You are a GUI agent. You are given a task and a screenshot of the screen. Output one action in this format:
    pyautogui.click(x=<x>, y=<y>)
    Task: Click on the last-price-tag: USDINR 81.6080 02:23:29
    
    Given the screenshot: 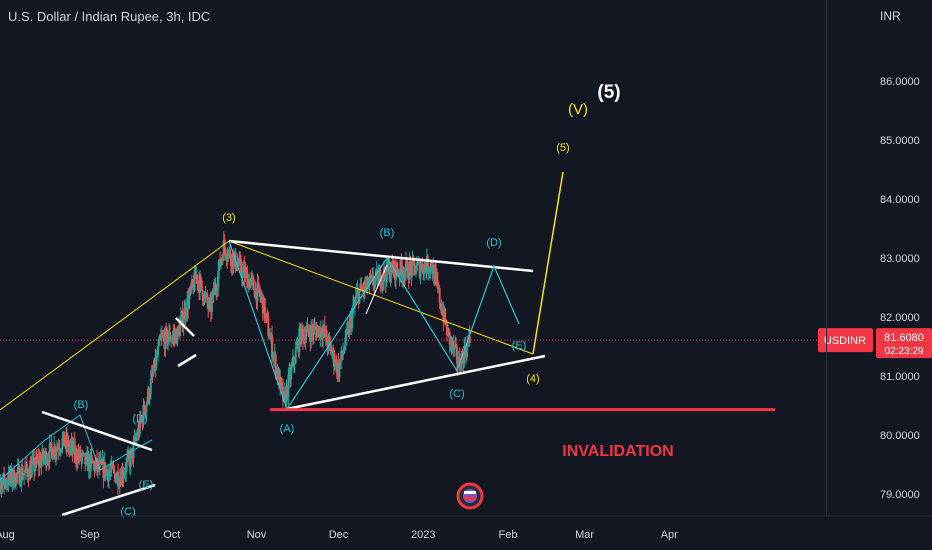 What is the action you would take?
    pyautogui.click(x=875, y=343)
    